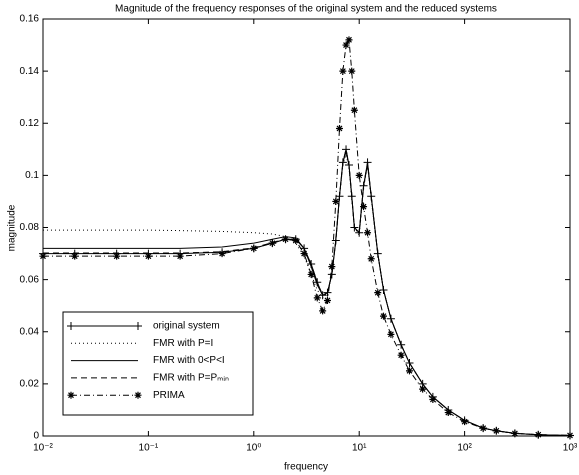 This screenshot has width=579, height=475. I want to click on x-tick-label: 10⁻¹, so click(149, 448).